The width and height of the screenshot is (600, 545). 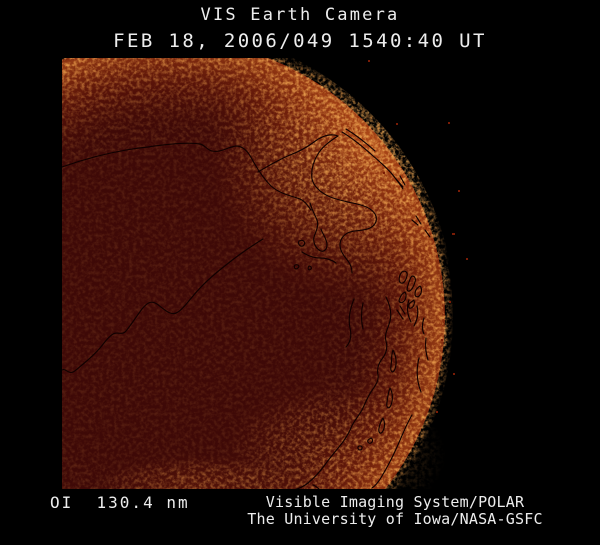 What do you see at coordinates (120, 502) in the screenshot?
I see `wavelength-label: OI 130.4 nm` at bounding box center [120, 502].